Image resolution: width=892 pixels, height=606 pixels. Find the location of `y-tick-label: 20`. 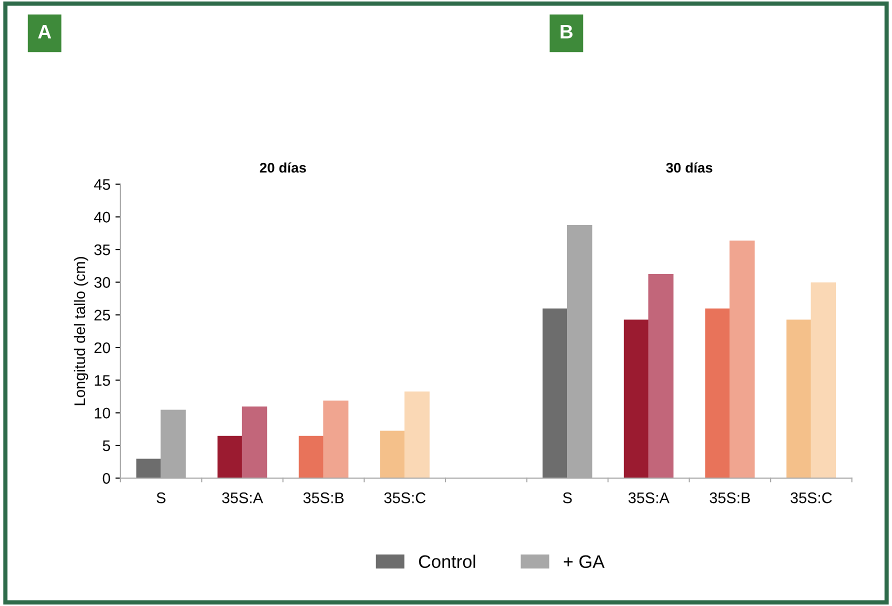

y-tick-label: 20 is located at coordinates (102, 348).